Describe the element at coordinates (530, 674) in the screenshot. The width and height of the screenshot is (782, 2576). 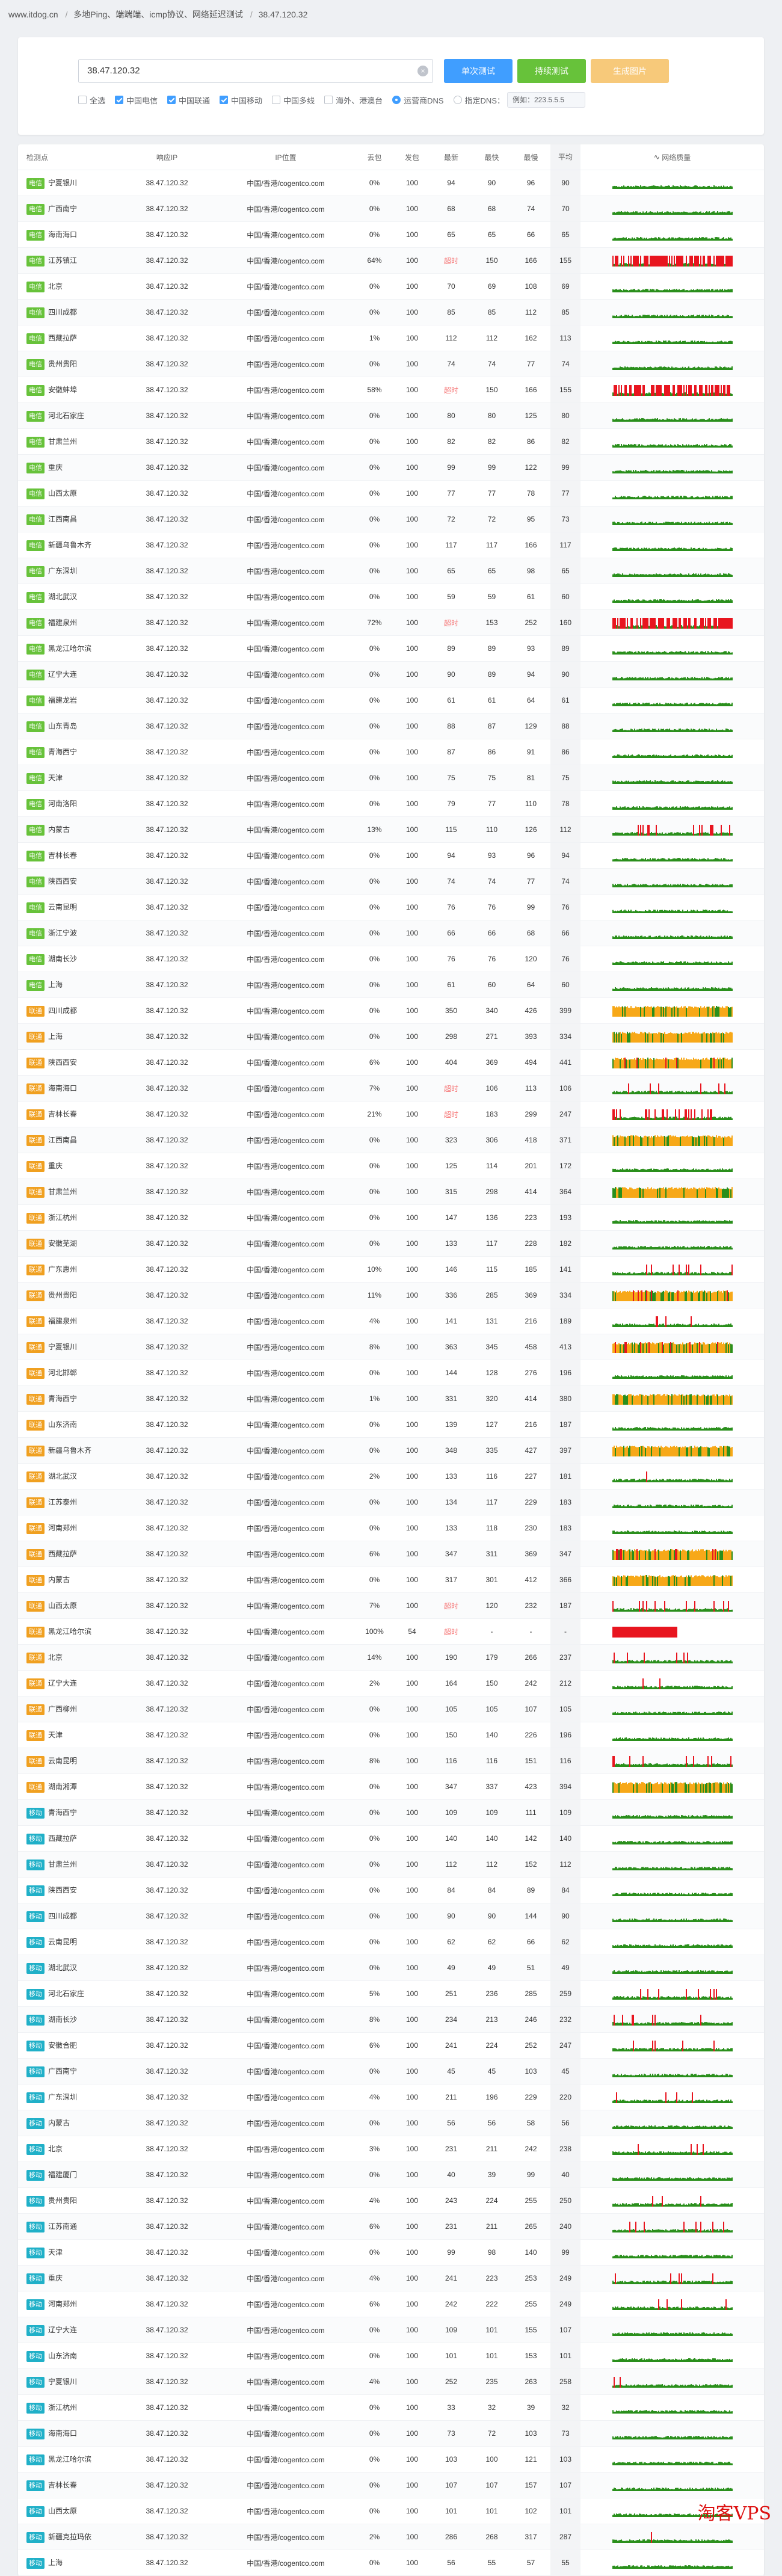
I see `slowest-cell: 94` at that location.